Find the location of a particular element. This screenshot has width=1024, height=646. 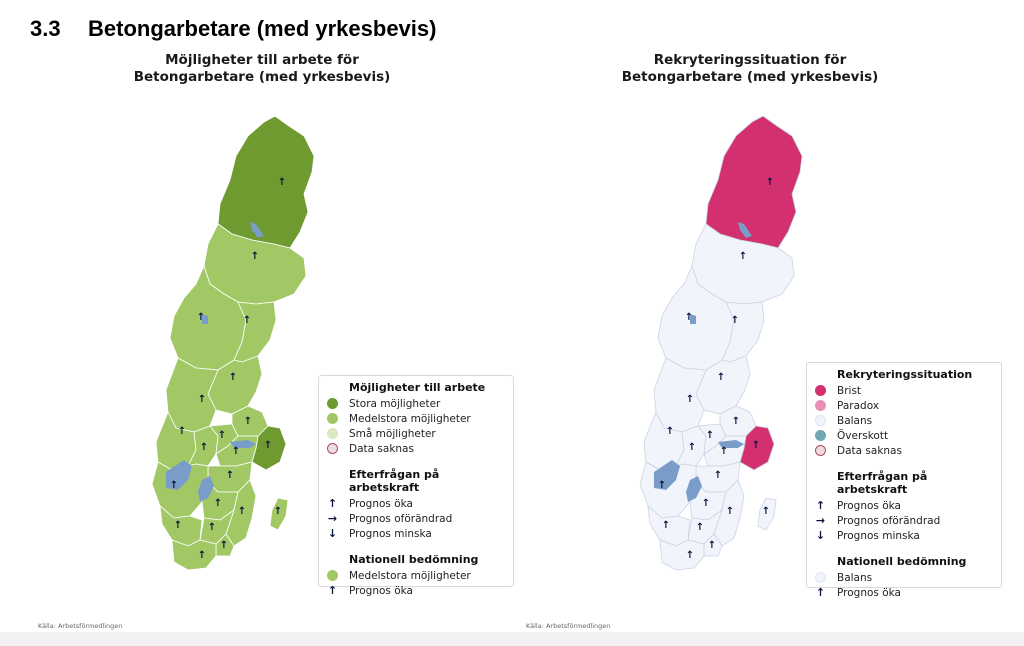

right-legend-heading-2: Efterfrågan på arbetskraft is located at coordinates (882, 483).